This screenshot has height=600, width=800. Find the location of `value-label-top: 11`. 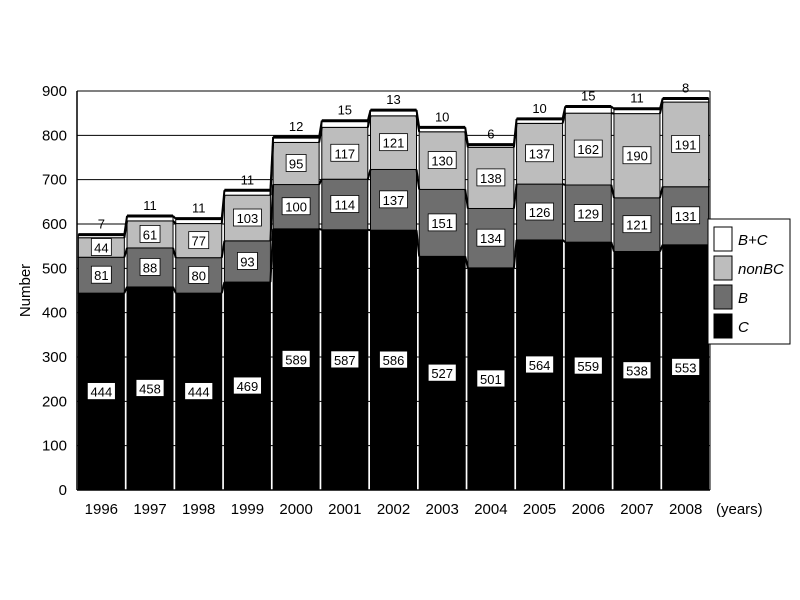

value-label-top: 11 is located at coordinates (150, 205).